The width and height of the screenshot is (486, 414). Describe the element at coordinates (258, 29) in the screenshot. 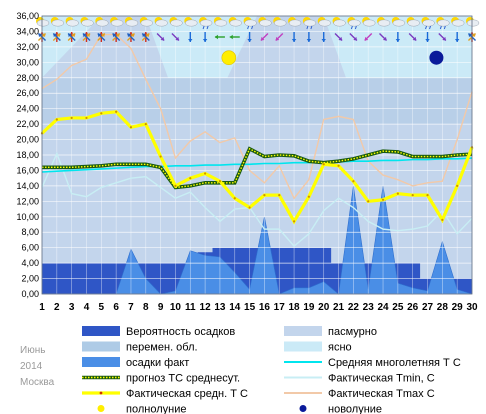

I see `weather-icon-strip` at that location.